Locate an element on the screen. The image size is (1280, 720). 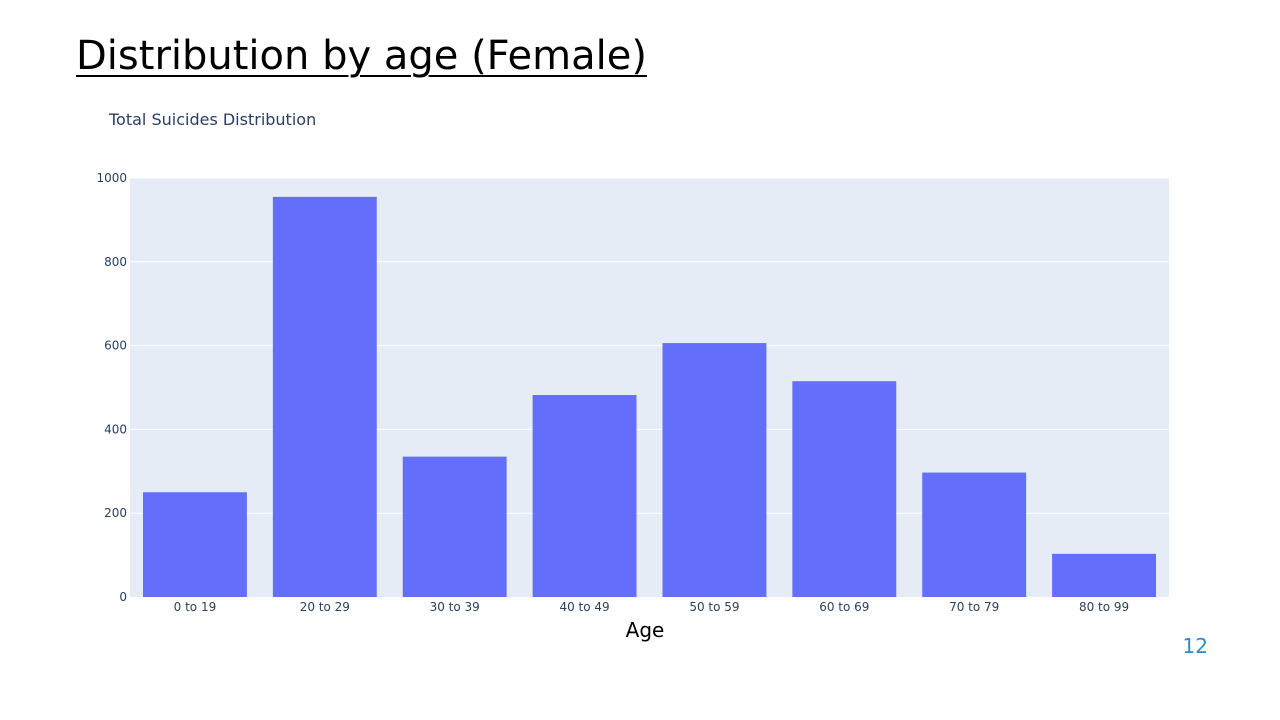
slide-title: Distribution by age (Female) is located at coordinates (361, 56).